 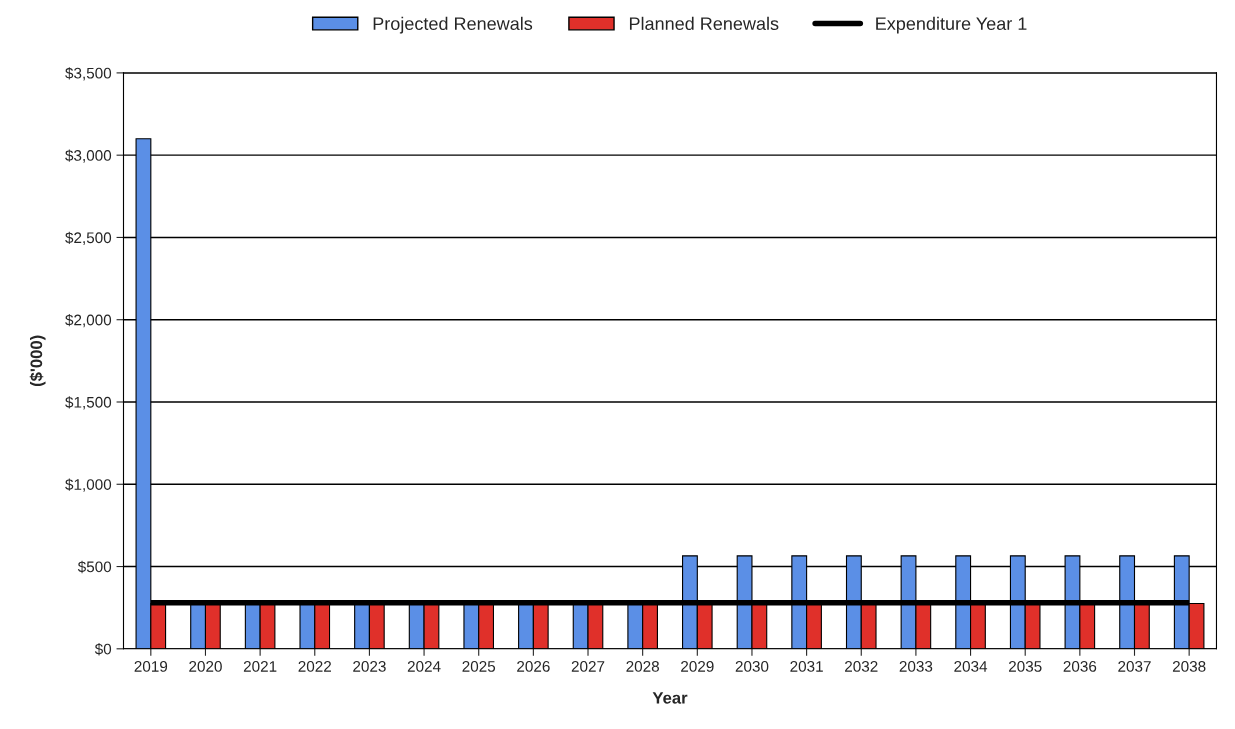 What do you see at coordinates (588, 666) in the screenshot?
I see `x-tick-label: 2027` at bounding box center [588, 666].